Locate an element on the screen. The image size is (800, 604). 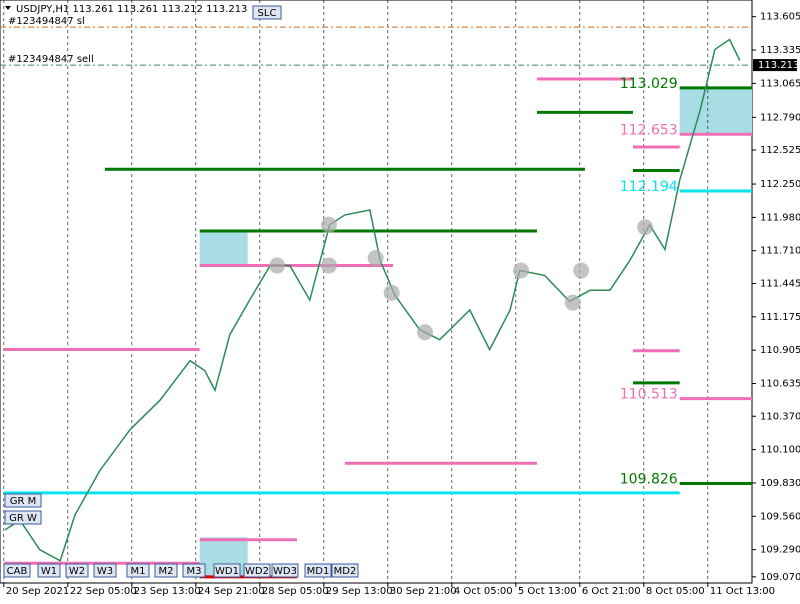
level-label: 112.653 is located at coordinates (649, 130).